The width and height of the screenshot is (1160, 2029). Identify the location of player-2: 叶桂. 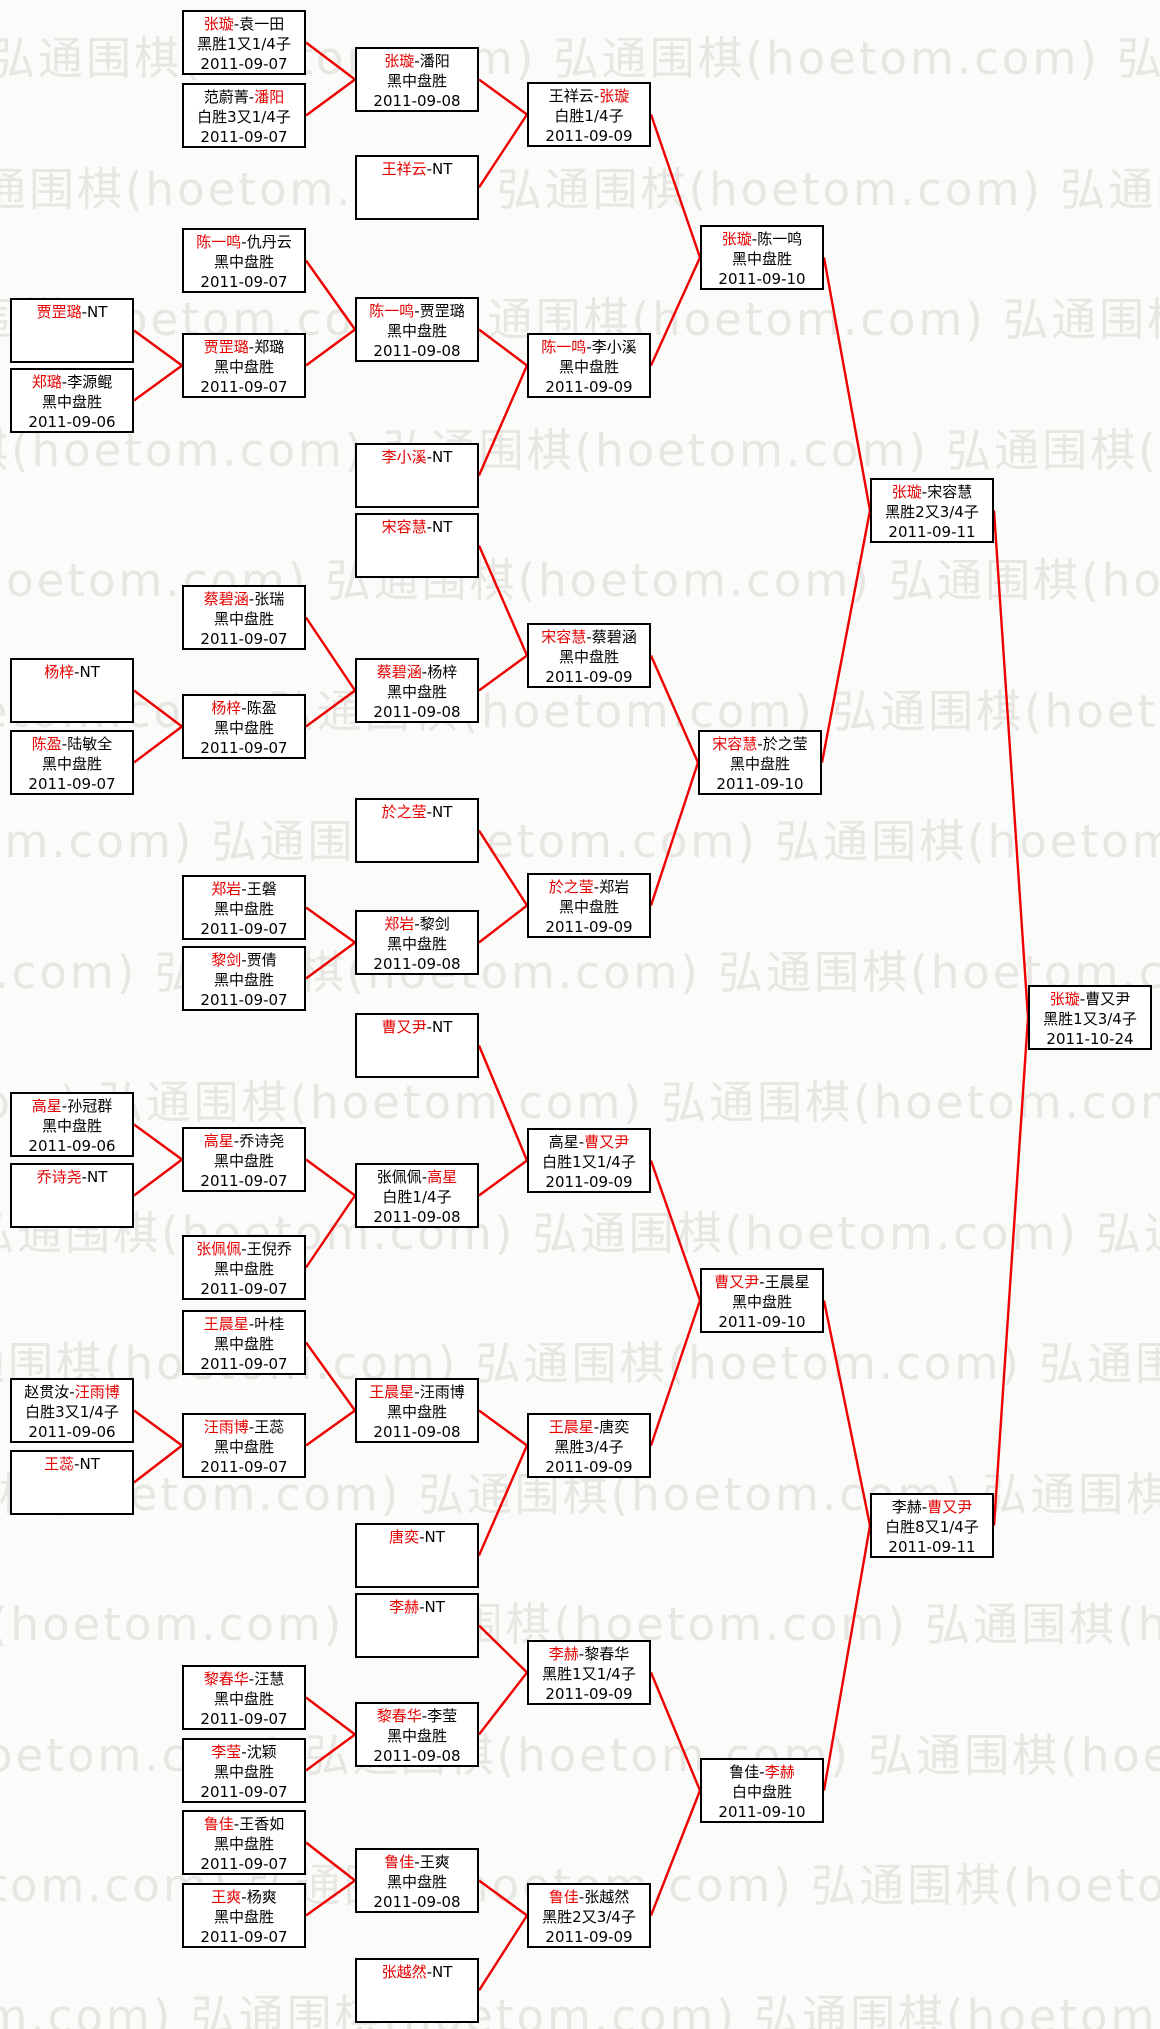
(269, 1324).